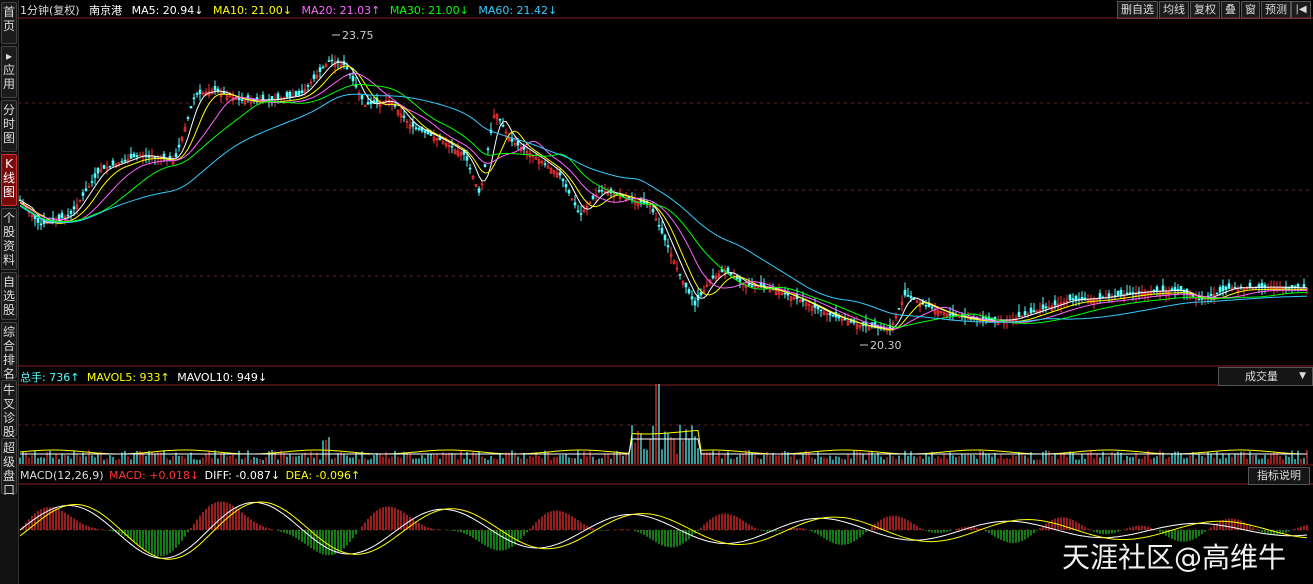 This screenshot has width=1313, height=584. Describe the element at coordinates (9, 409) in the screenshot. I see `sidebar-tab-7: 牛叉诊股` at that location.